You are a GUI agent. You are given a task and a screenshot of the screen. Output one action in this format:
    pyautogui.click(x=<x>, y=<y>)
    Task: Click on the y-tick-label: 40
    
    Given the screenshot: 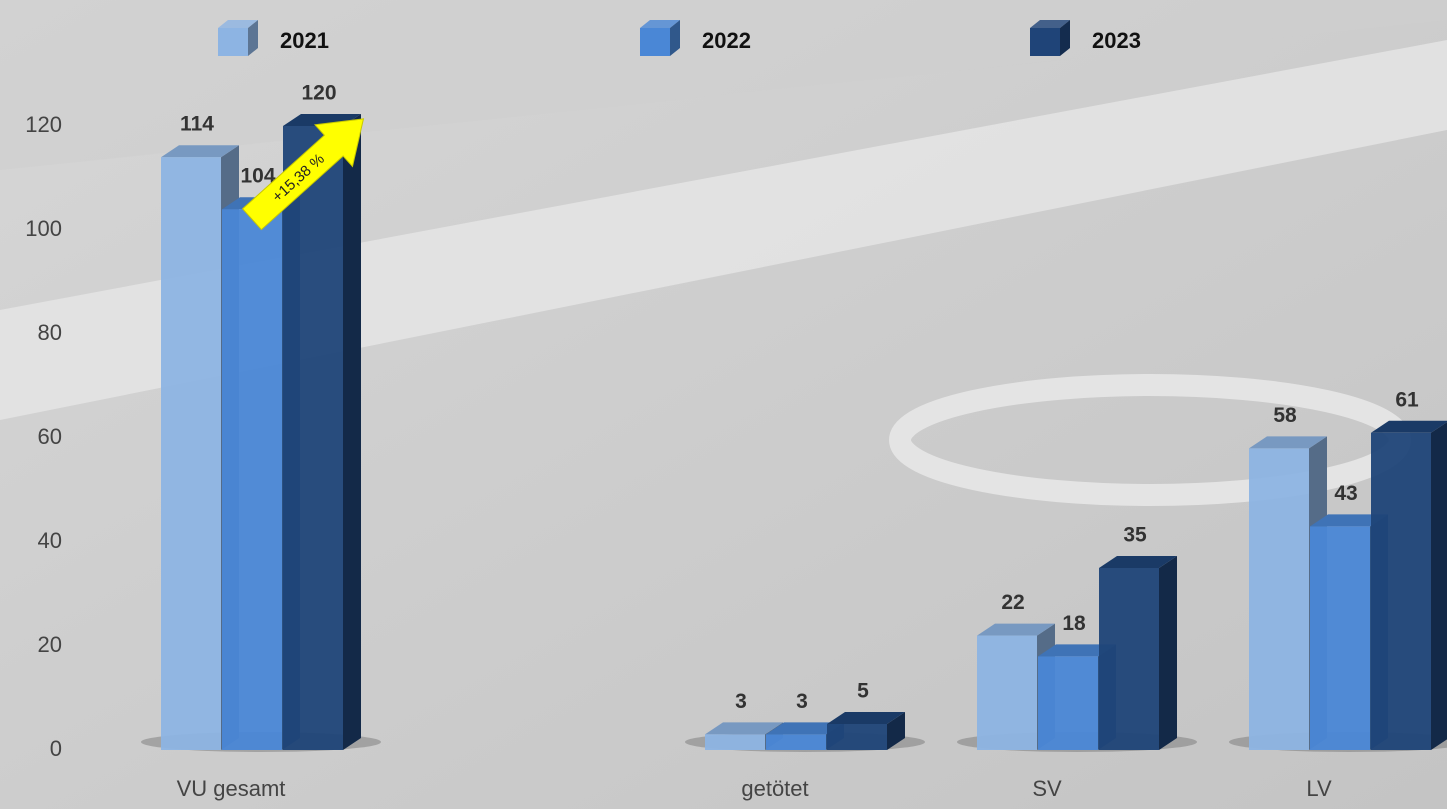 What is the action you would take?
    pyautogui.click(x=50, y=540)
    